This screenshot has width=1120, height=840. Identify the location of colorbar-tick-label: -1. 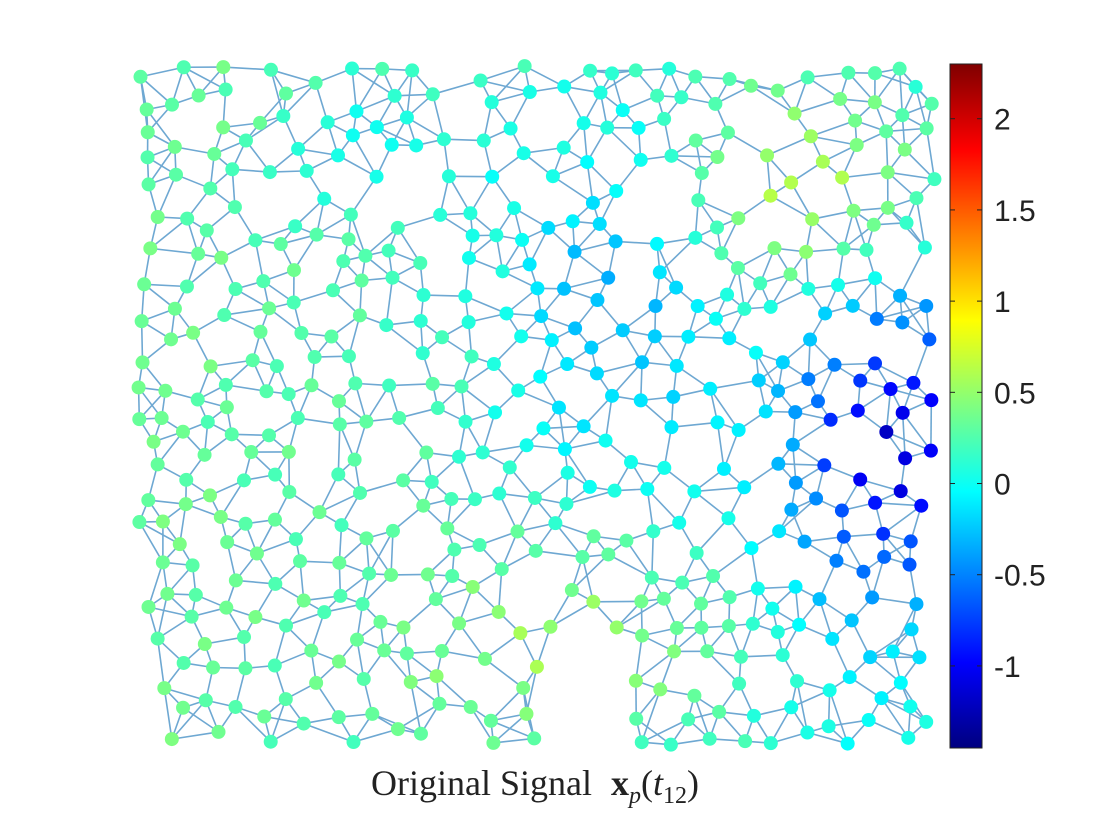
(1007, 667).